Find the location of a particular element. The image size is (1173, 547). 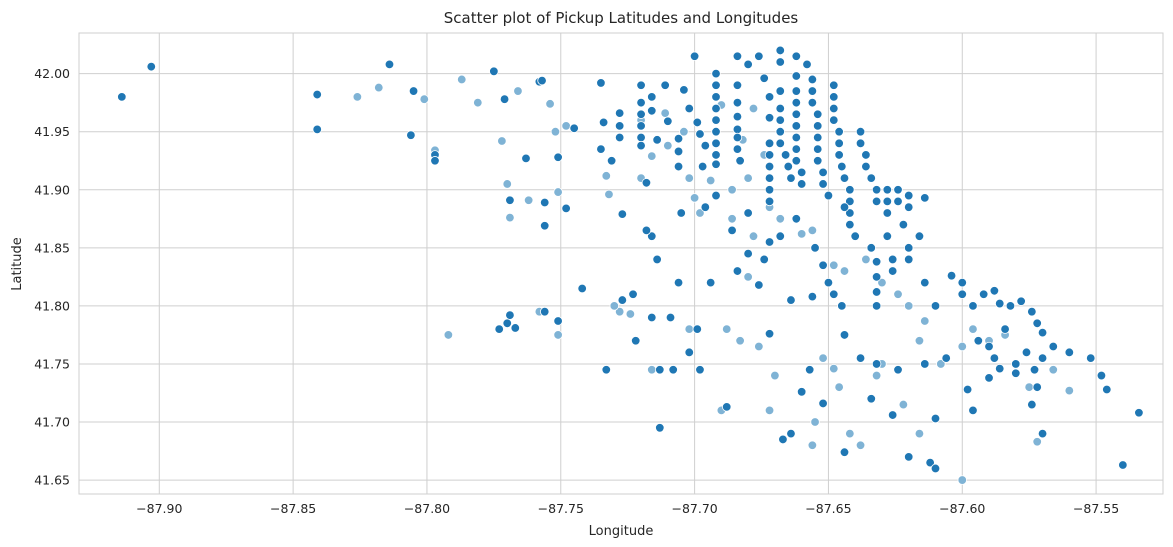

x-tick-label: −87.75 is located at coordinates (561, 508).